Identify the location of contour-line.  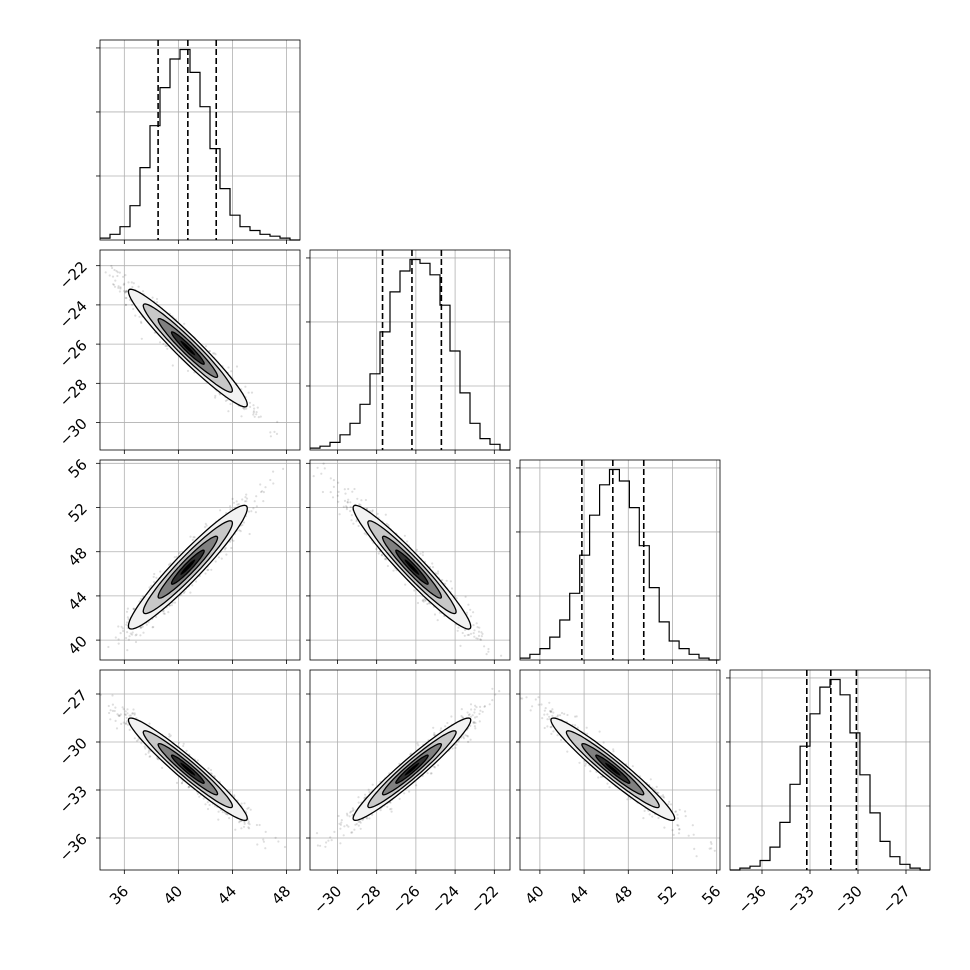
(188, 567).